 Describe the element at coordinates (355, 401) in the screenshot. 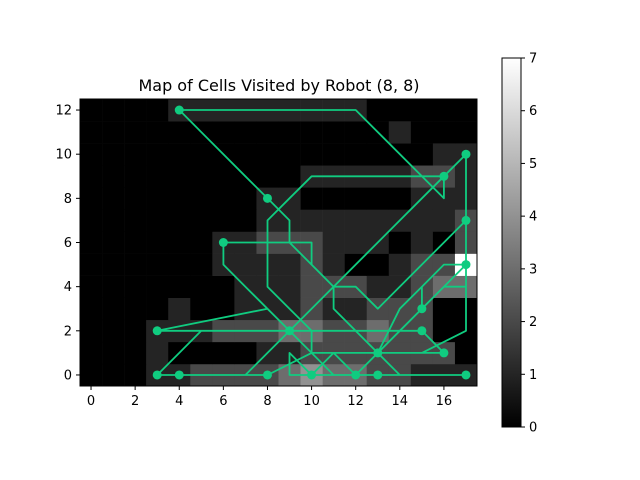

I see `x-tick-label: 12` at that location.